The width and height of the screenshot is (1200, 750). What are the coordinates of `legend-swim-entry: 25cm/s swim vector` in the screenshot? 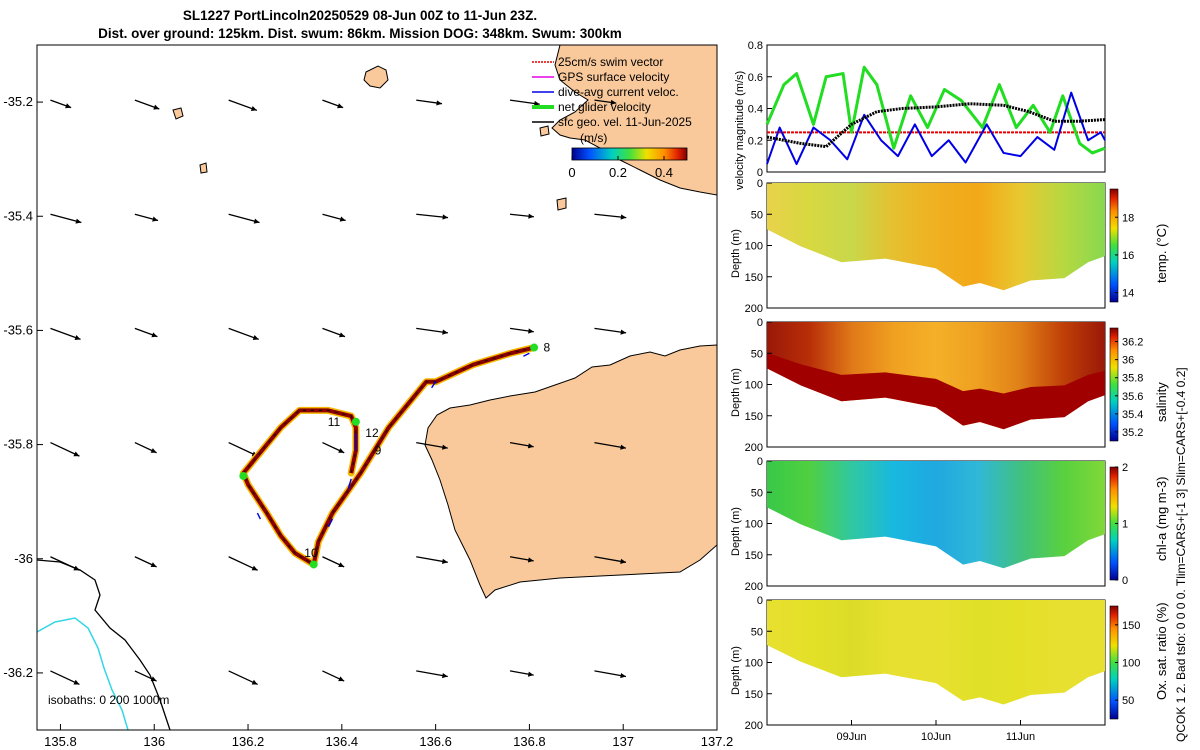 It's located at (597, 62).